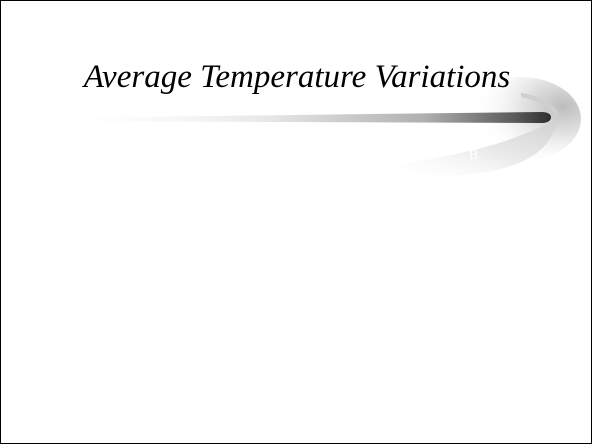 The width and height of the screenshot is (592, 444). I want to click on swoosh-curl, so click(540, 107).